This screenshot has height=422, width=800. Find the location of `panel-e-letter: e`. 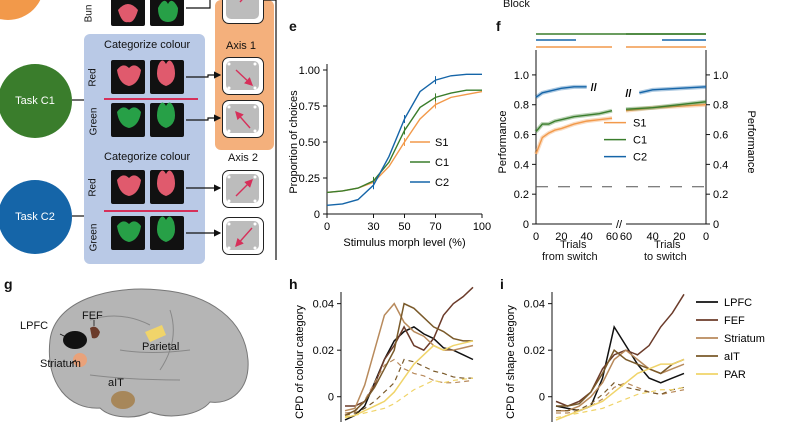

panel-e-letter: e is located at coordinates (293, 26).